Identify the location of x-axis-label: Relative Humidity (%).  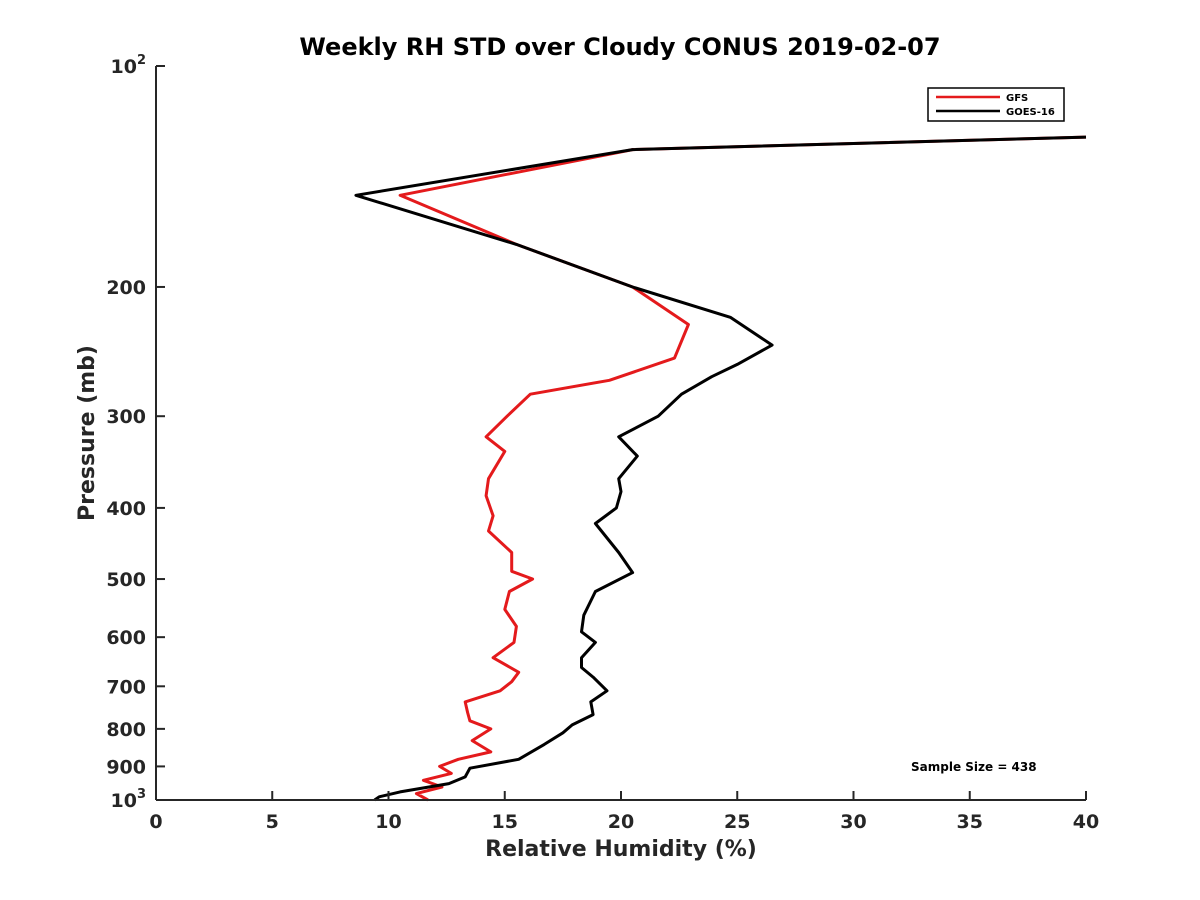
(621, 849).